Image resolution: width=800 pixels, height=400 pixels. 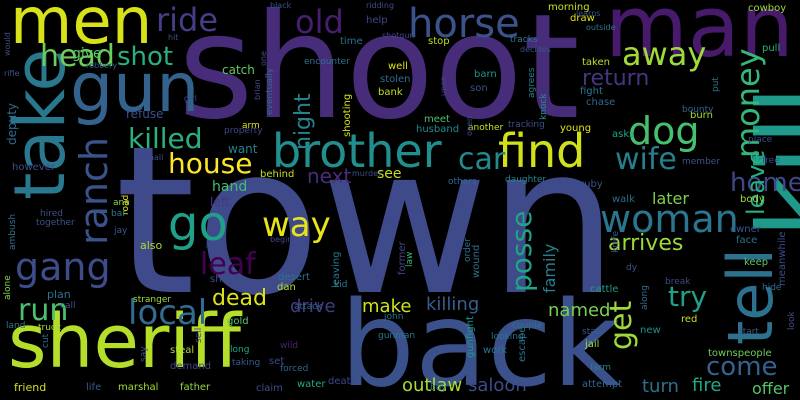 What do you see at coordinates (689, 319) in the screenshot?
I see `word-red: red` at bounding box center [689, 319].